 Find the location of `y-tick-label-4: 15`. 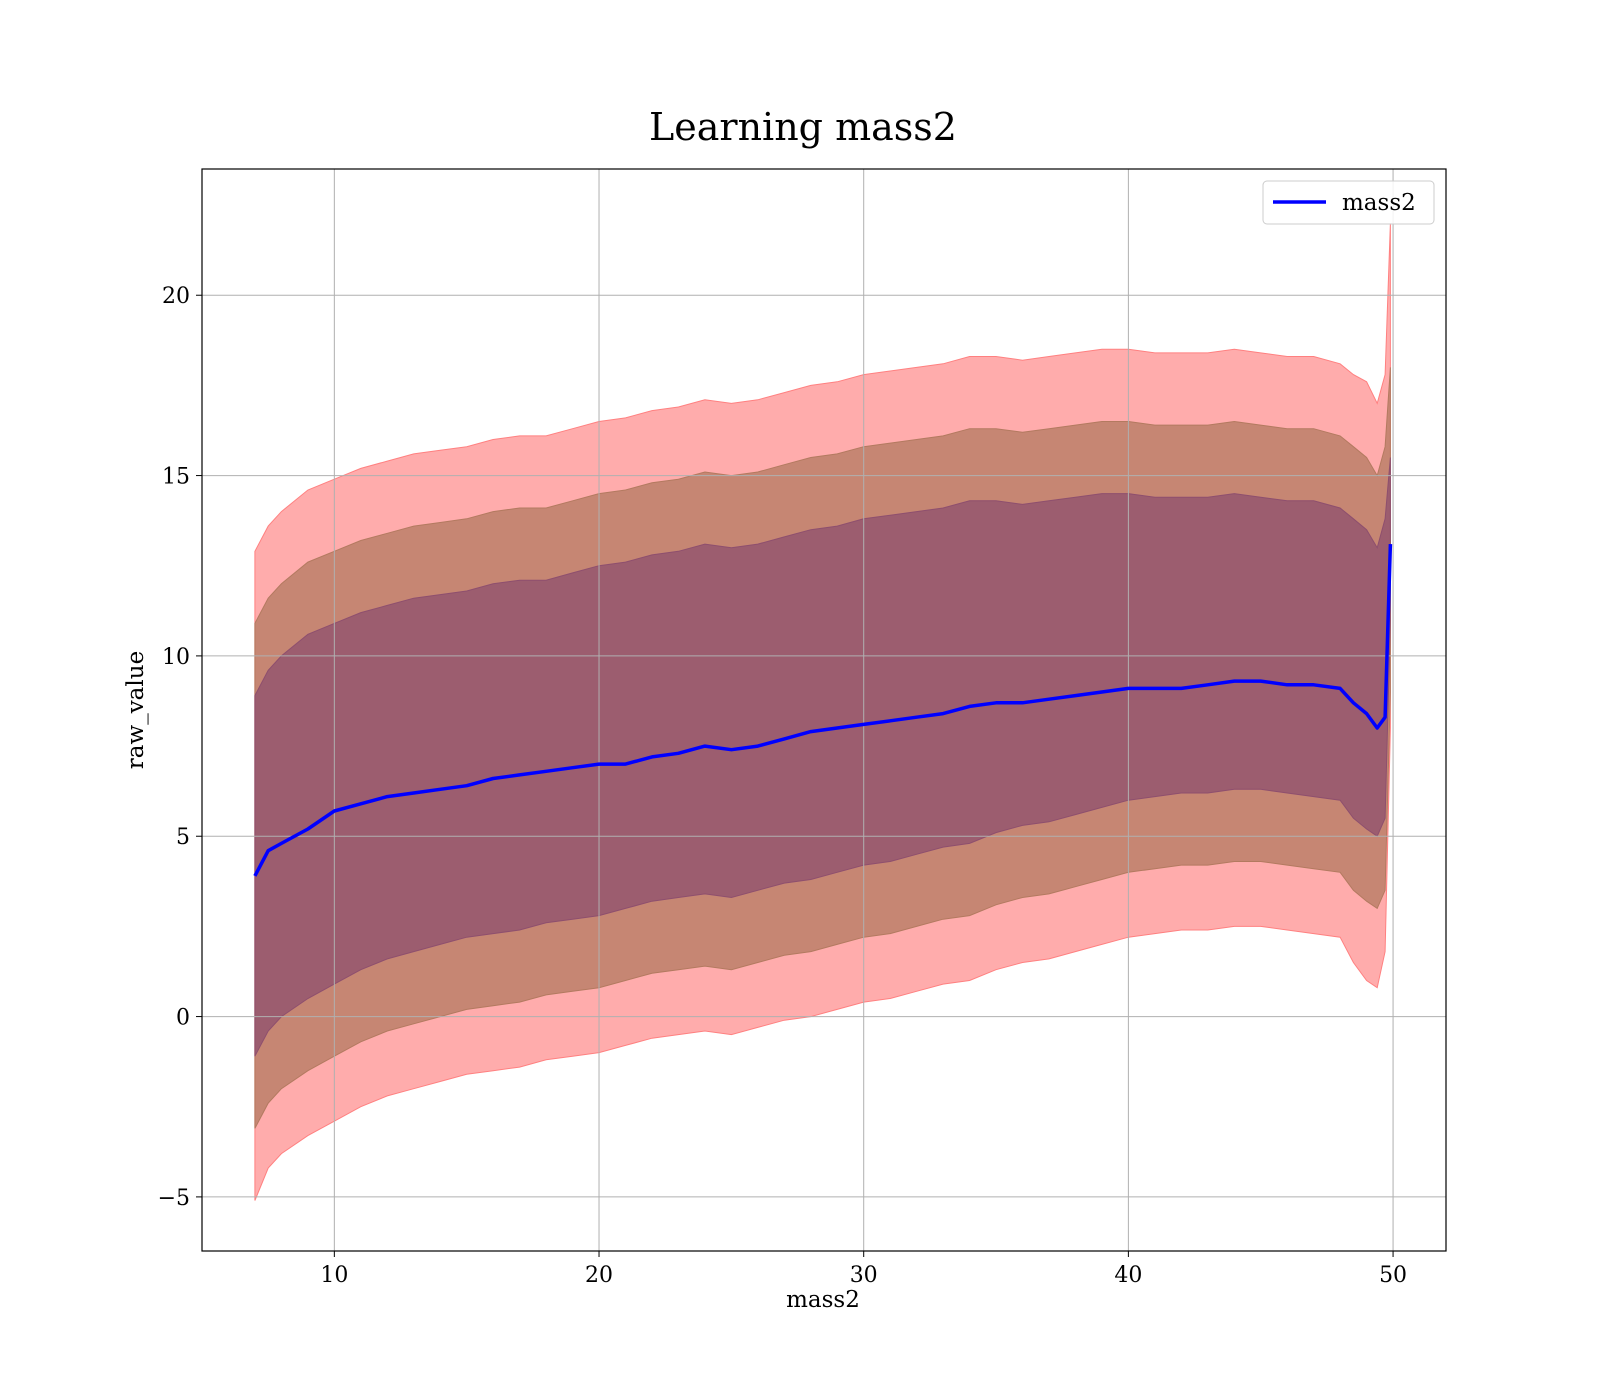

y-tick-label-4: 15 is located at coordinates (176, 477).